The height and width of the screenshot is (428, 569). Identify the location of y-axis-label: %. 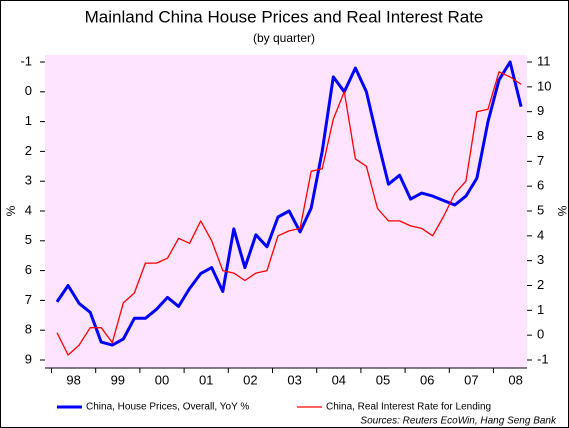
(11, 210).